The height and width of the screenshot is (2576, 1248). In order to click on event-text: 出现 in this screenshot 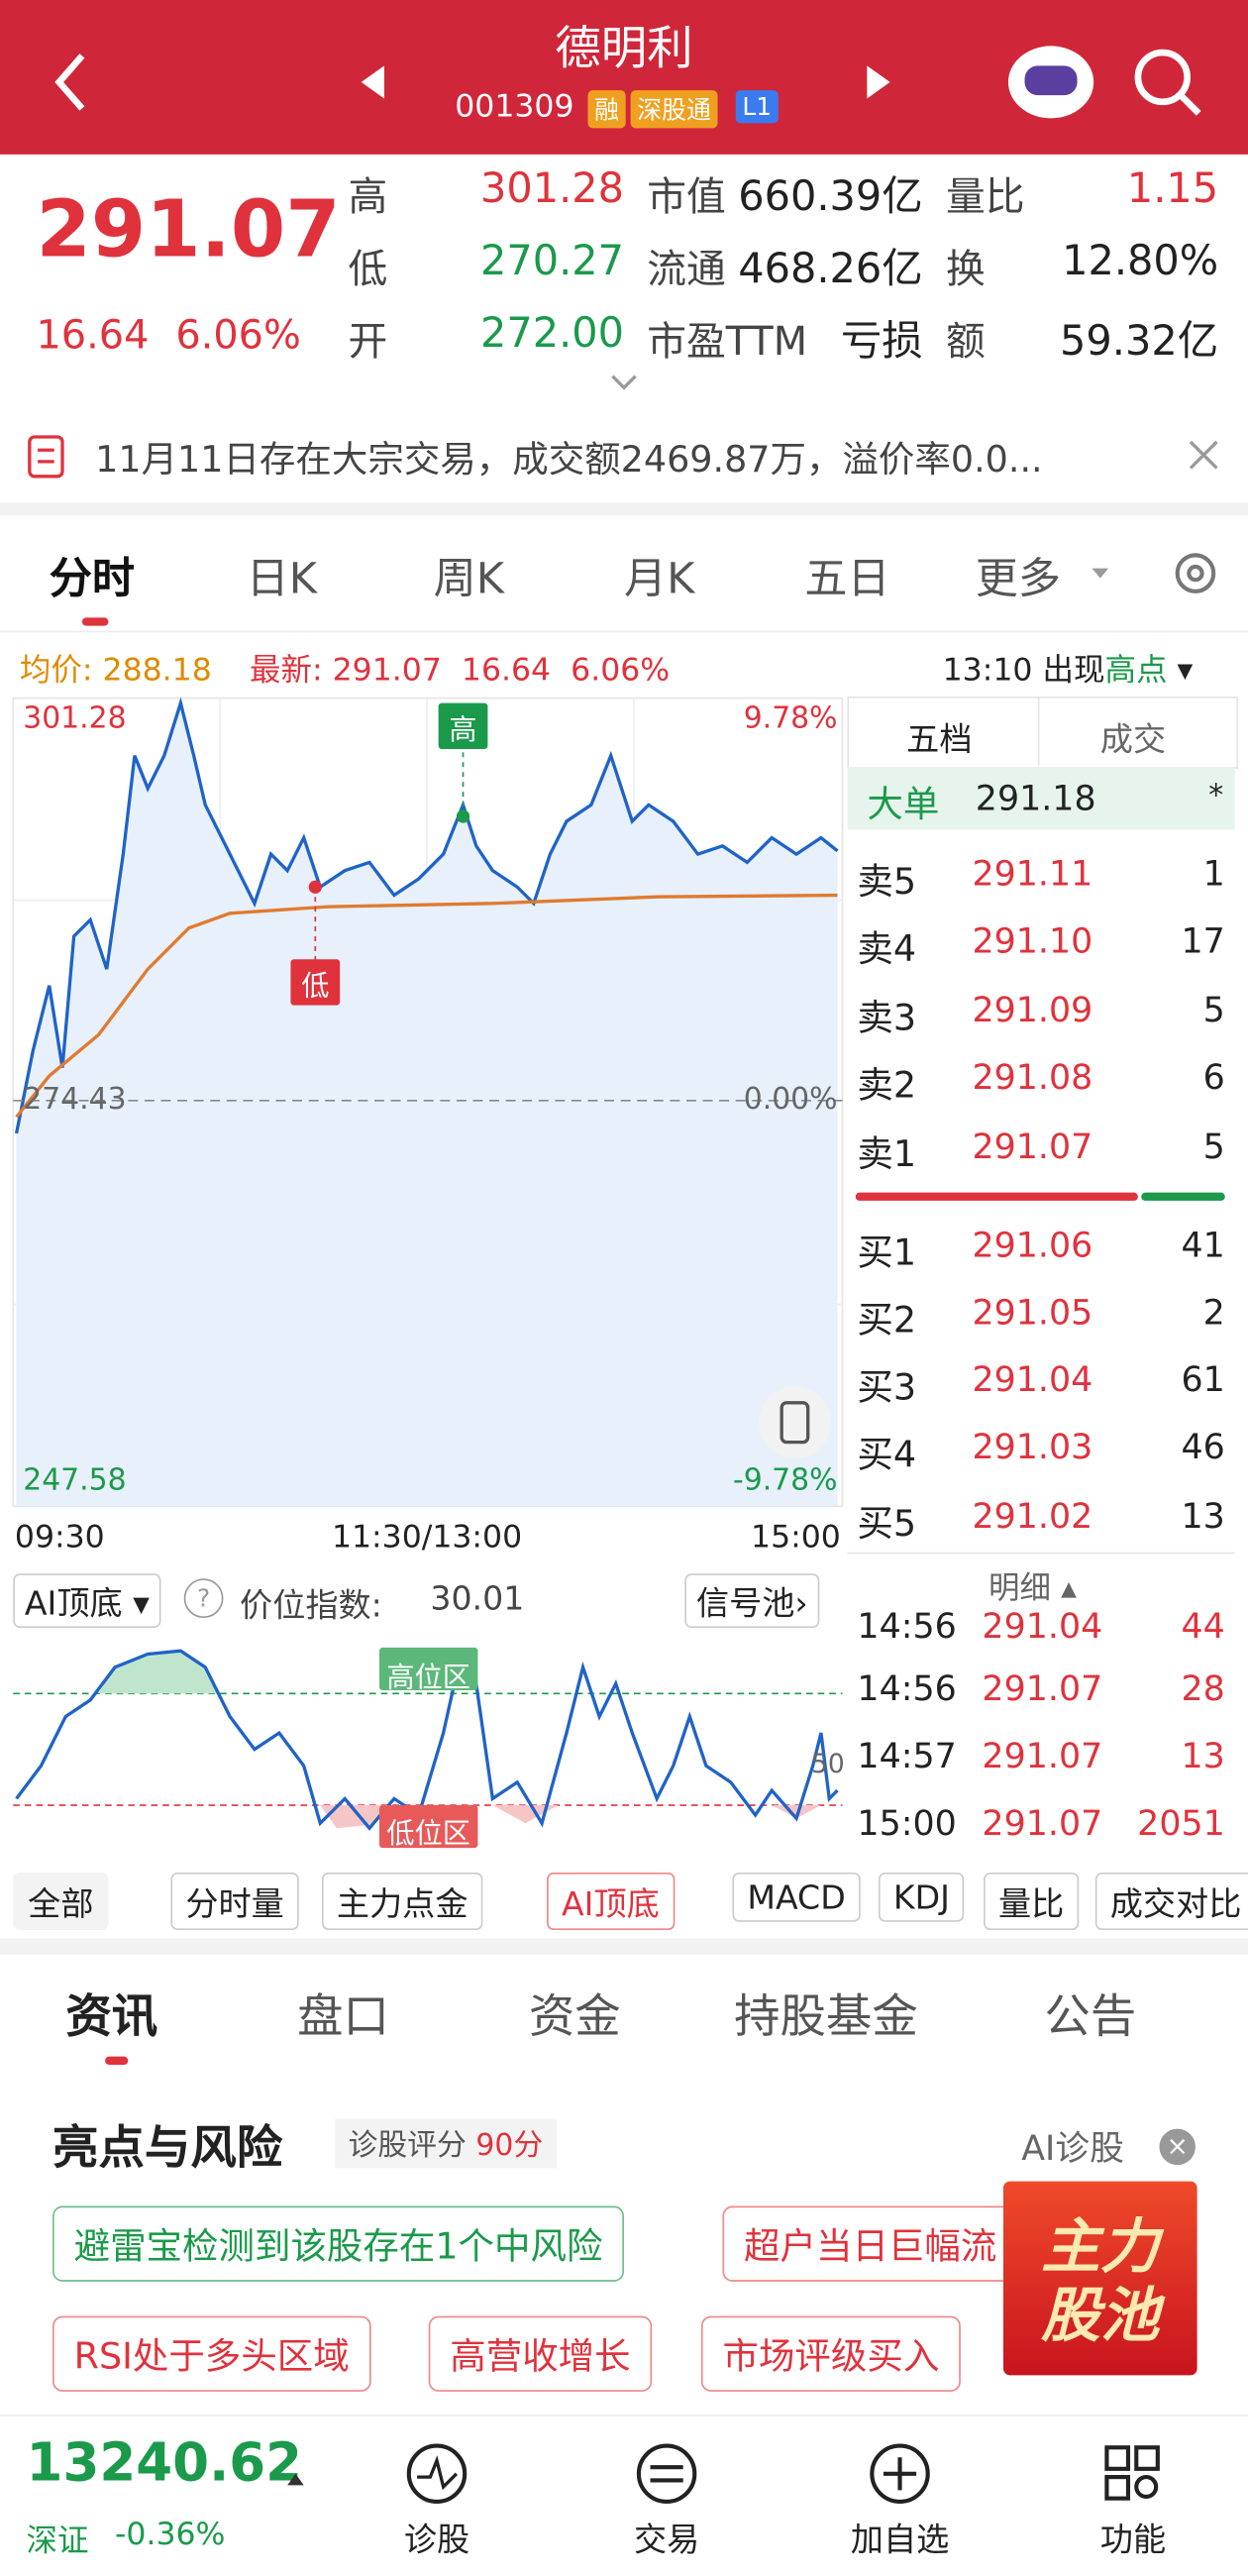, I will do `click(1073, 670)`.